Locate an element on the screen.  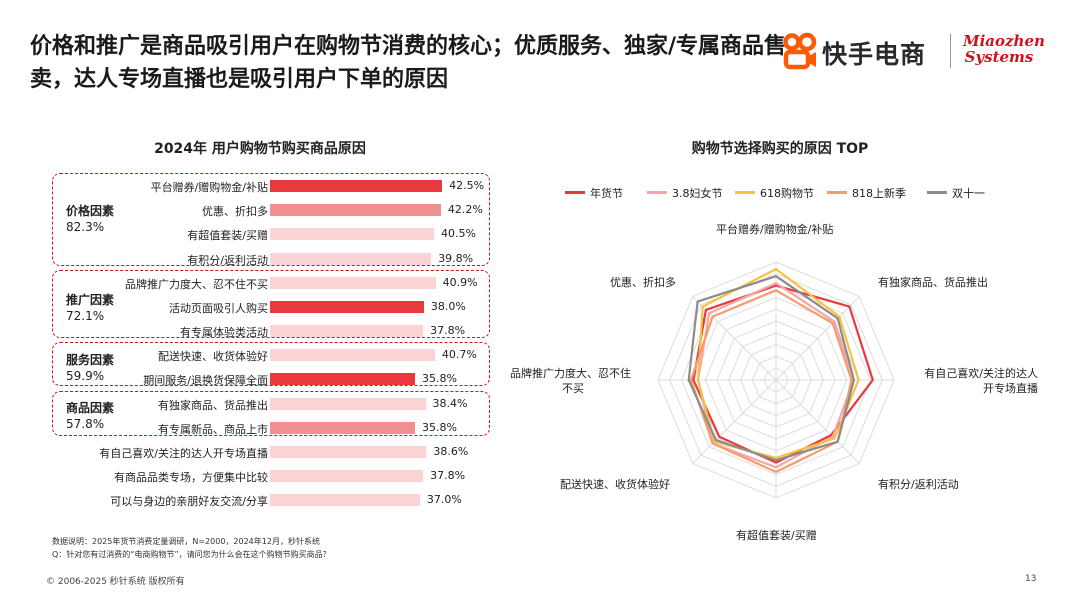
group-total: 59.9% is located at coordinates (85, 376).